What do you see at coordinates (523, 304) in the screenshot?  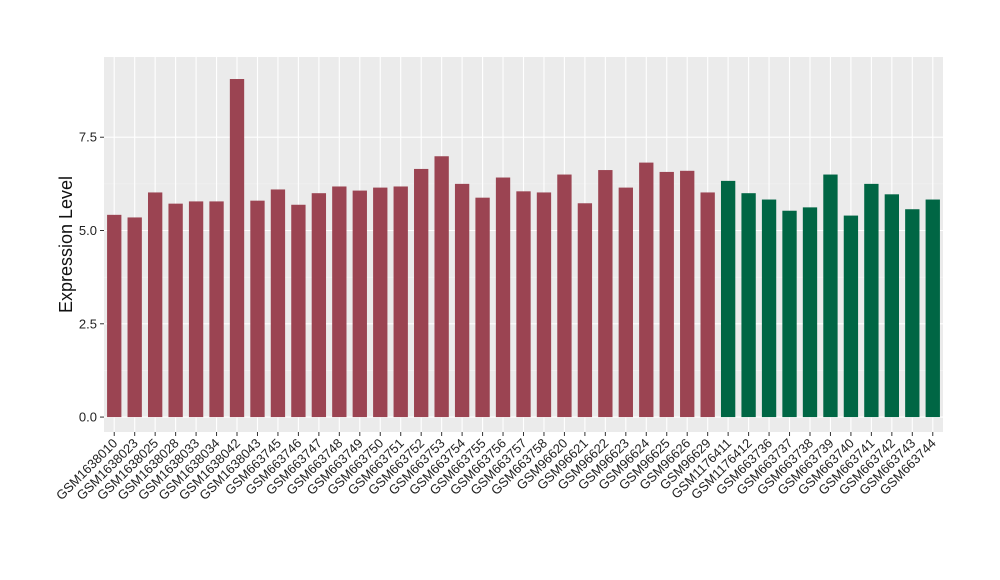 I see `bar-GSM663757` at bounding box center [523, 304].